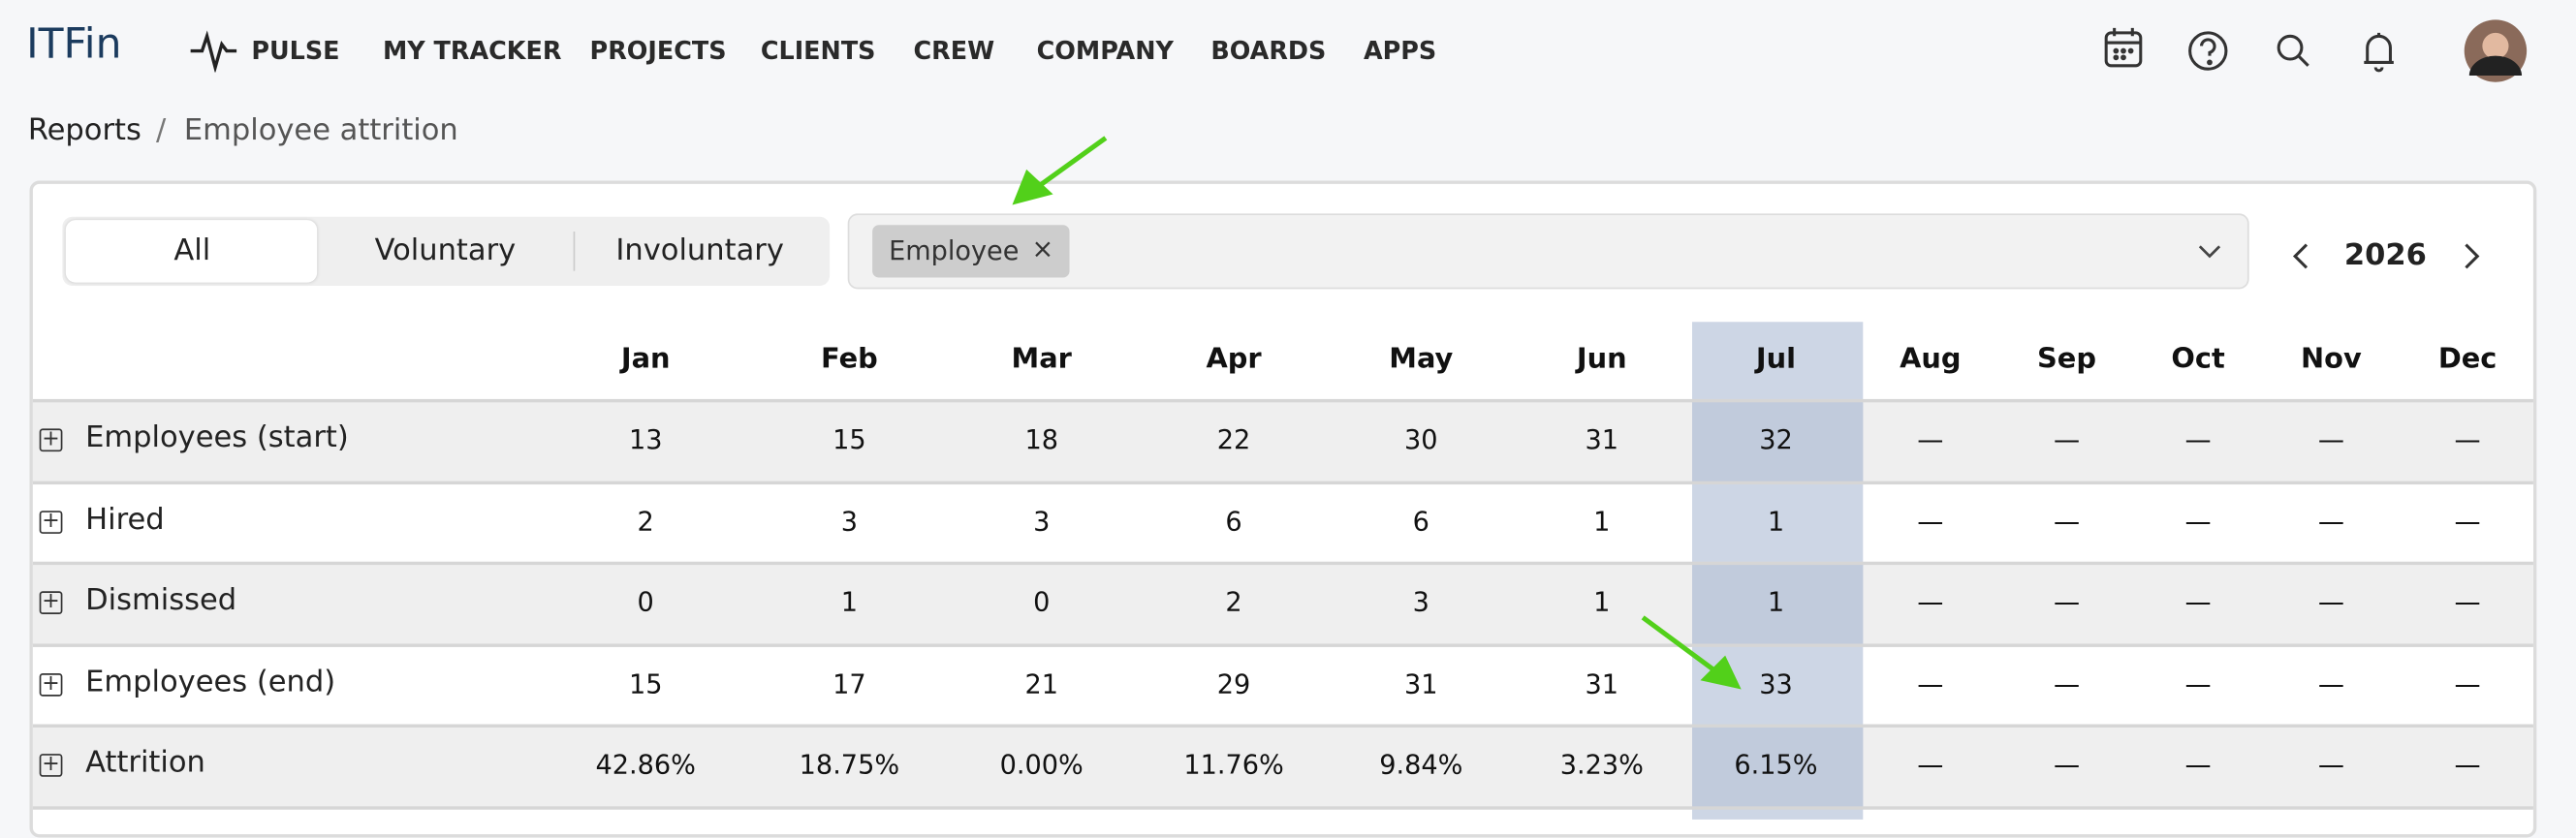  Describe the element at coordinates (1548, 252) in the screenshot. I see `filter-select` at that location.